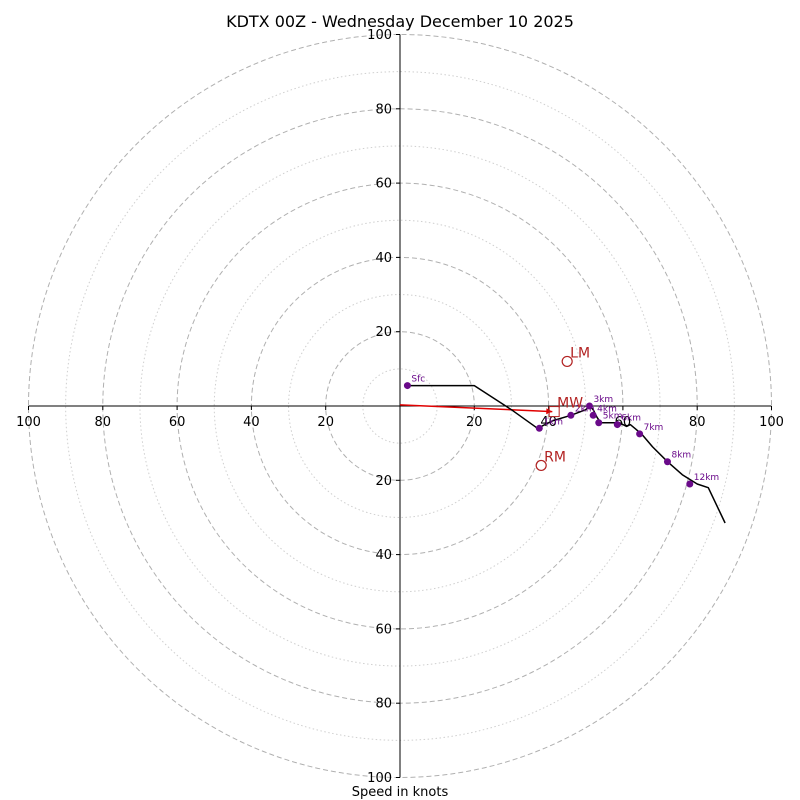  I want to click on tick-label-bottom-60: 60, so click(383, 629).